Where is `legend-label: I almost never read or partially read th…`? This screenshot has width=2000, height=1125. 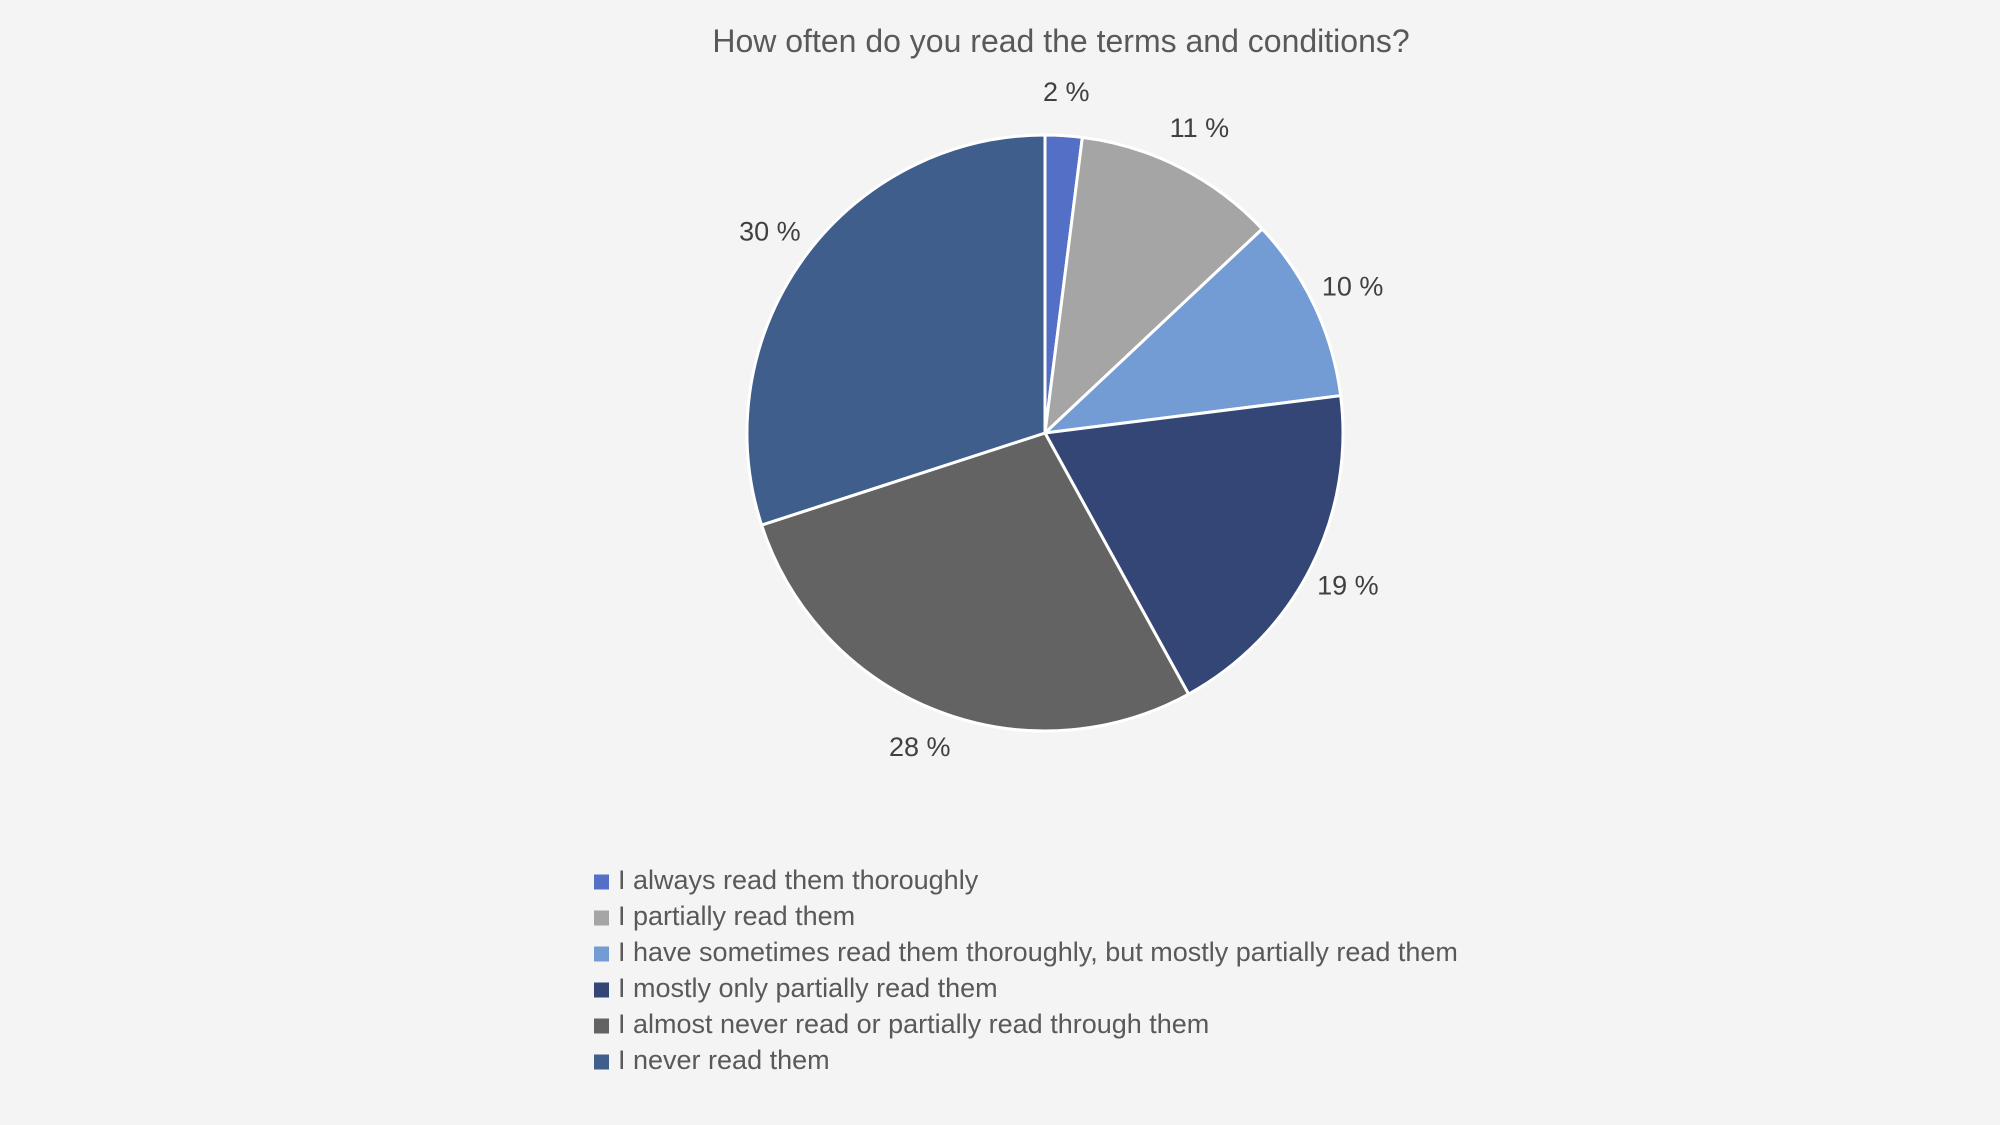 legend-label: I almost never read or partially read th… is located at coordinates (913, 1024).